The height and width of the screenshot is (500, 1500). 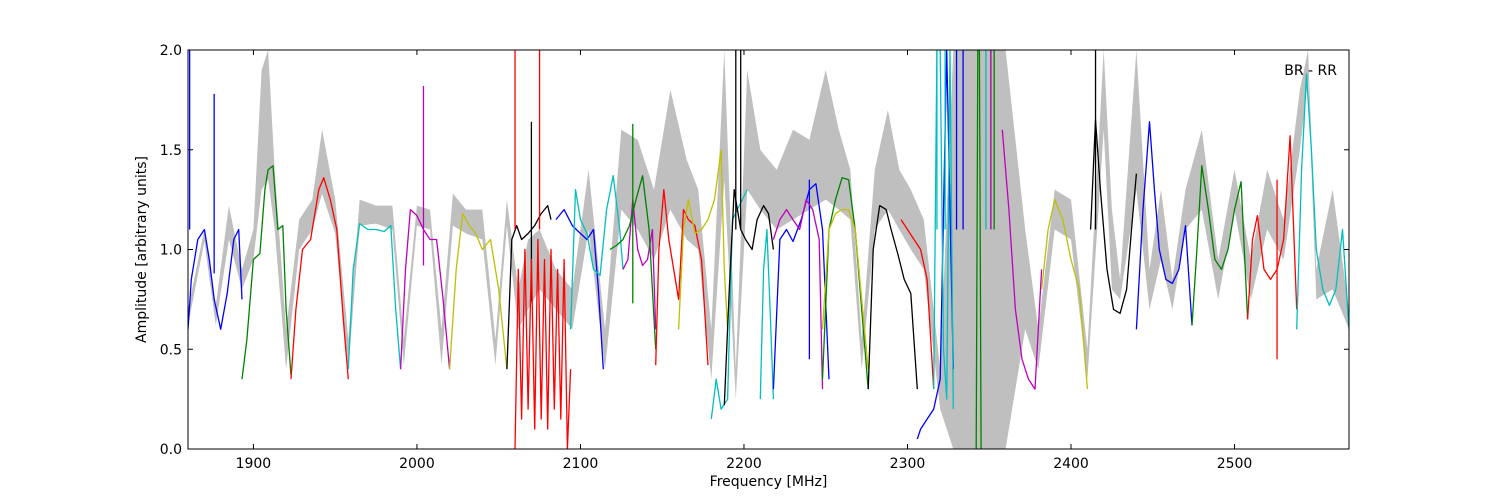 I want to click on x-tick-label: 2000, so click(x=417, y=464).